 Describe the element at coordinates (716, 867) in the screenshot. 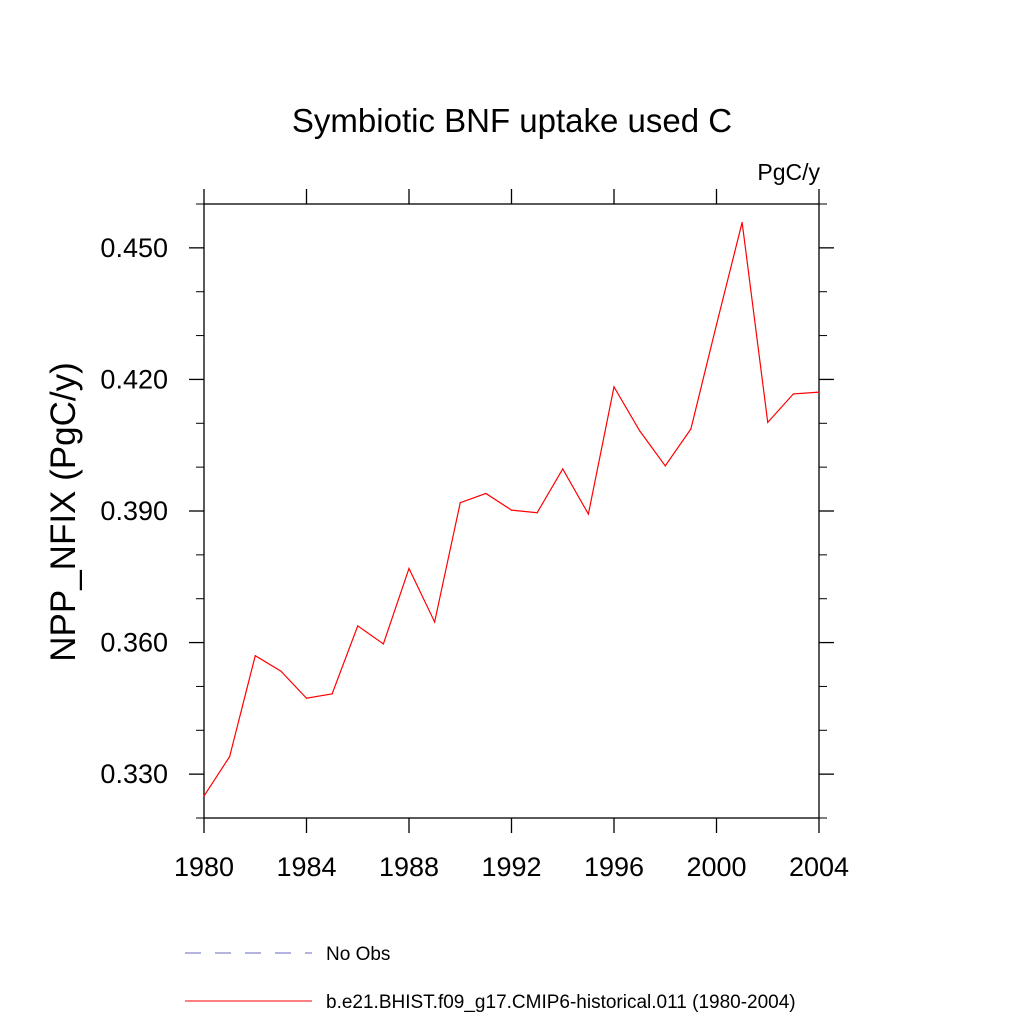

I see `x-tick-label: 2000` at that location.